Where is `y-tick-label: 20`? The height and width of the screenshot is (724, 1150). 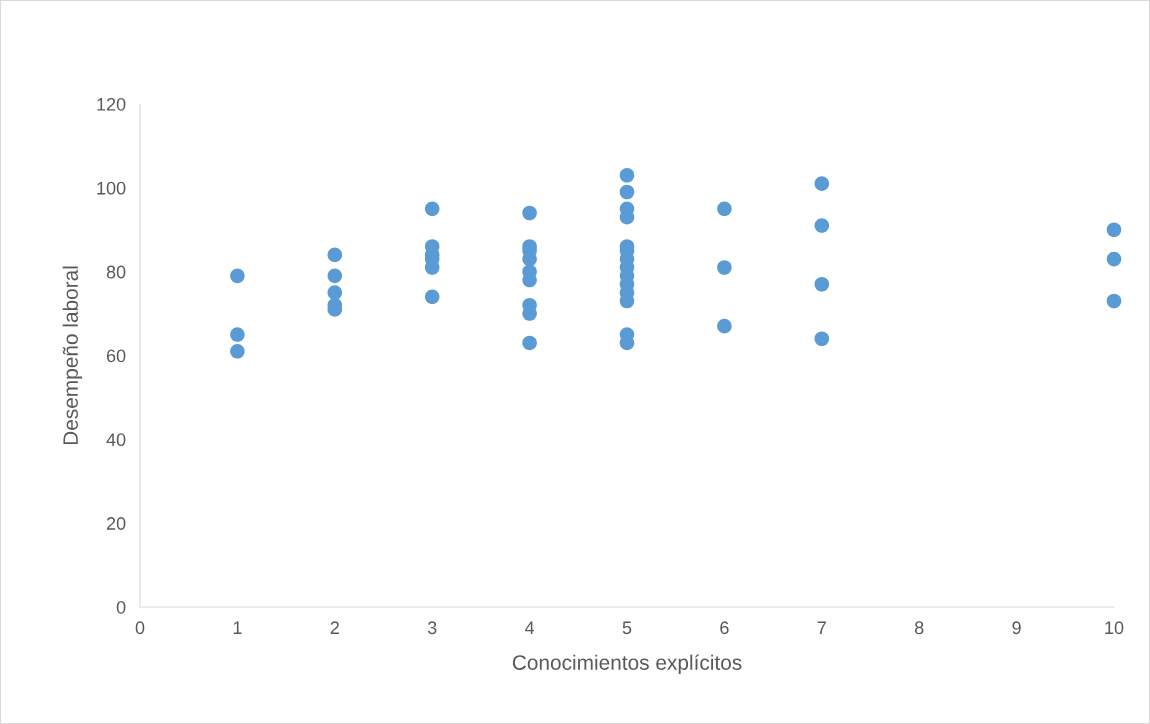 y-tick-label: 20 is located at coordinates (116, 523).